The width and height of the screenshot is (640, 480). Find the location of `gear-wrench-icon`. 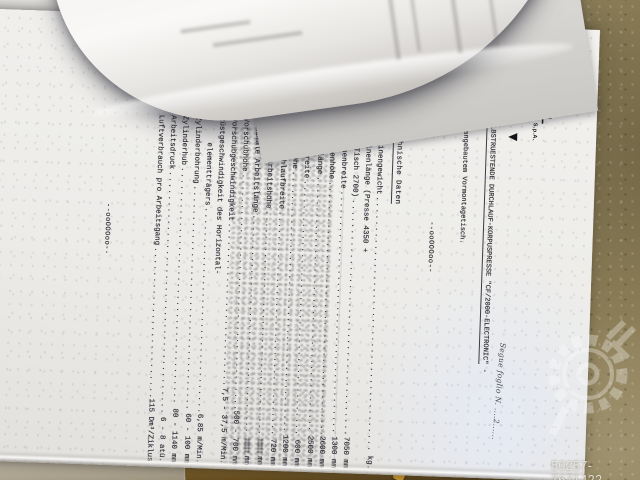

gear-wrench-icon is located at coordinates (592, 377).